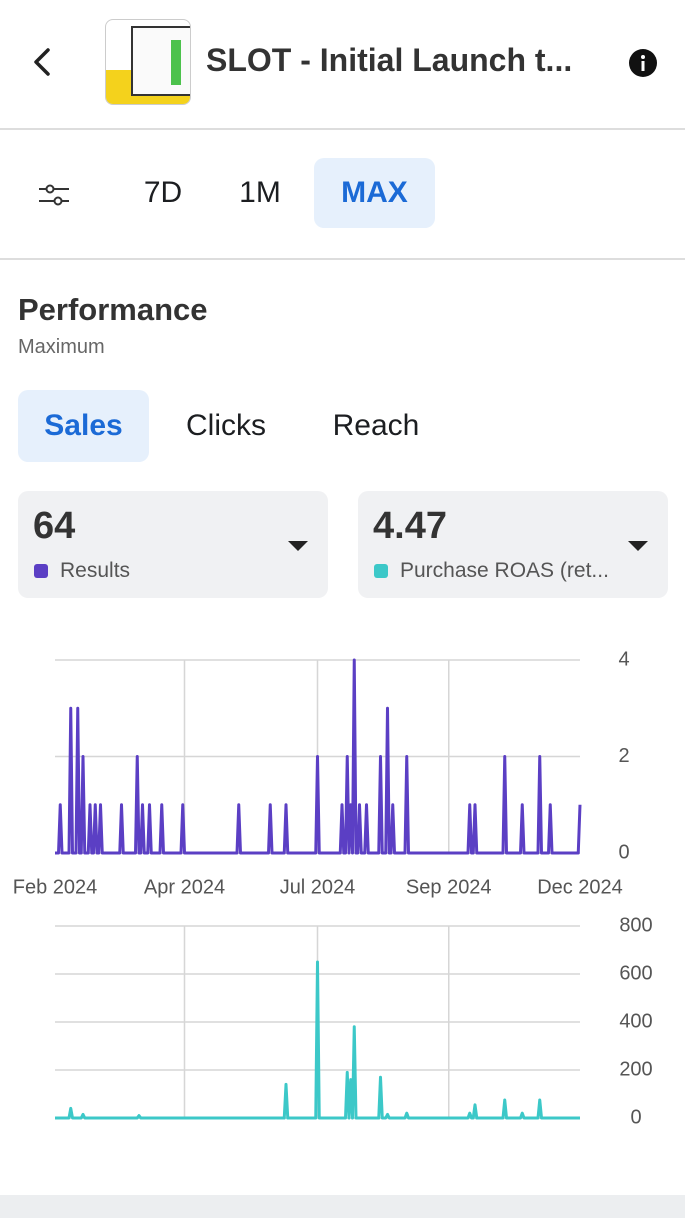 This screenshot has width=685, height=1218. I want to click on metric-value: 64, so click(54, 526).